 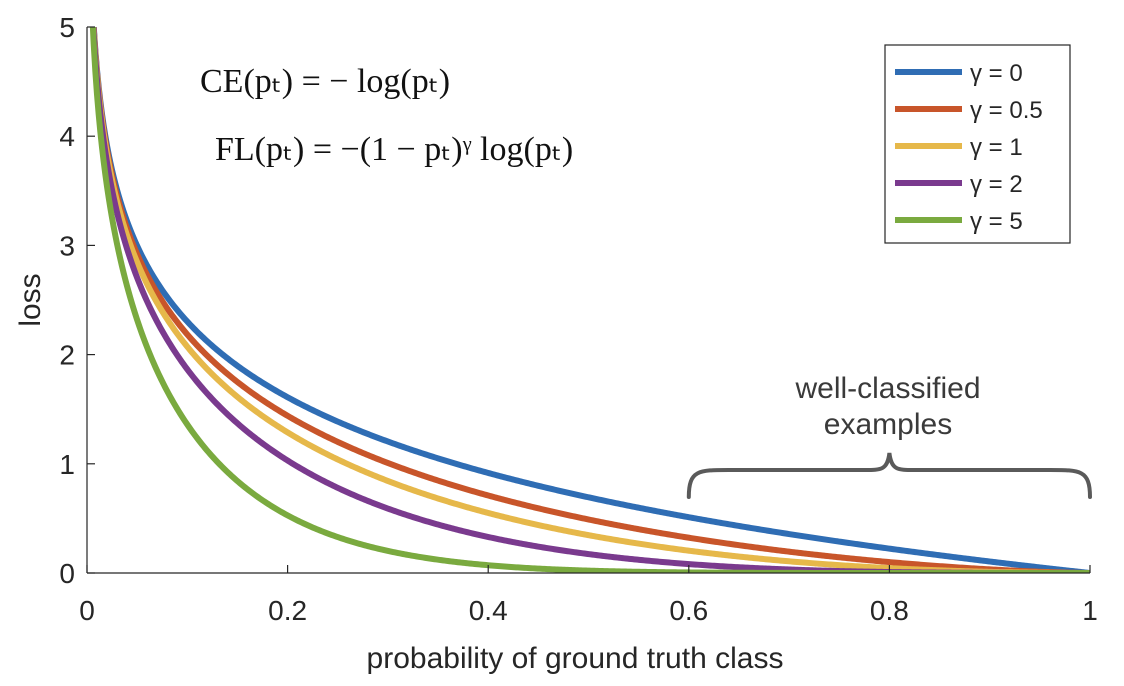 What do you see at coordinates (67, 245) in the screenshot?
I see `y-tick-label: 3` at bounding box center [67, 245].